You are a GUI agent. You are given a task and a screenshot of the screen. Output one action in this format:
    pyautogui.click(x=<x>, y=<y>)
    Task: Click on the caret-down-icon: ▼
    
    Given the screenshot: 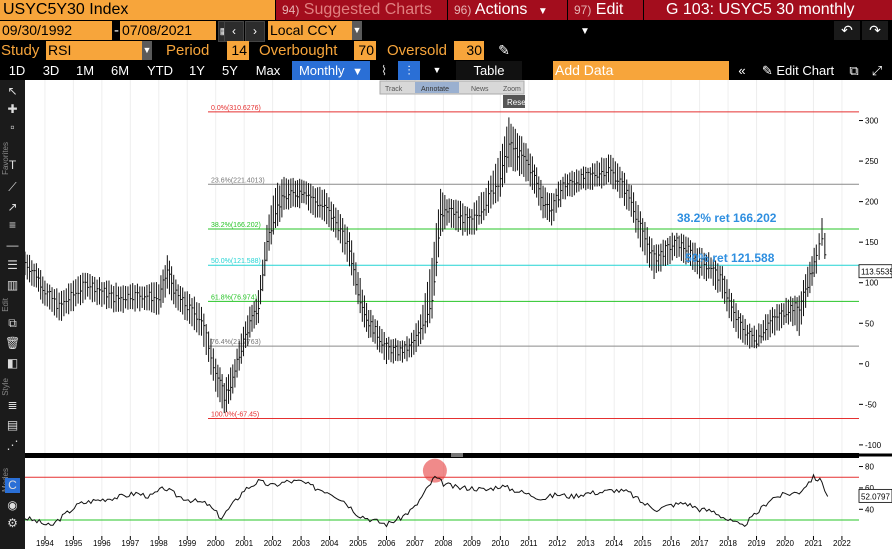 What is the action you would take?
    pyautogui.click(x=542, y=11)
    